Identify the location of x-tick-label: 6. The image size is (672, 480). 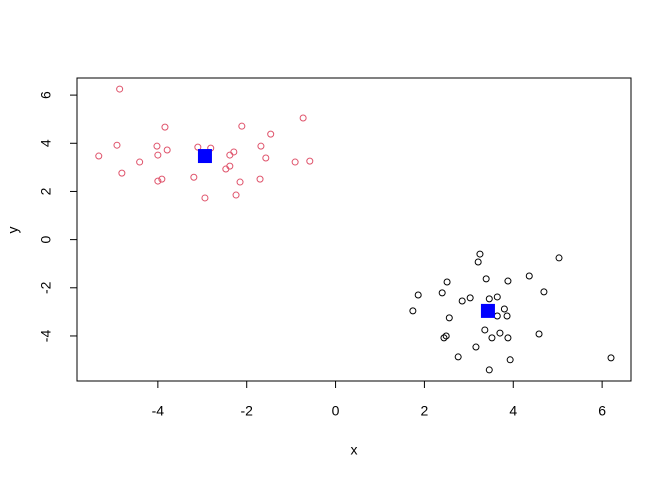
(602, 411).